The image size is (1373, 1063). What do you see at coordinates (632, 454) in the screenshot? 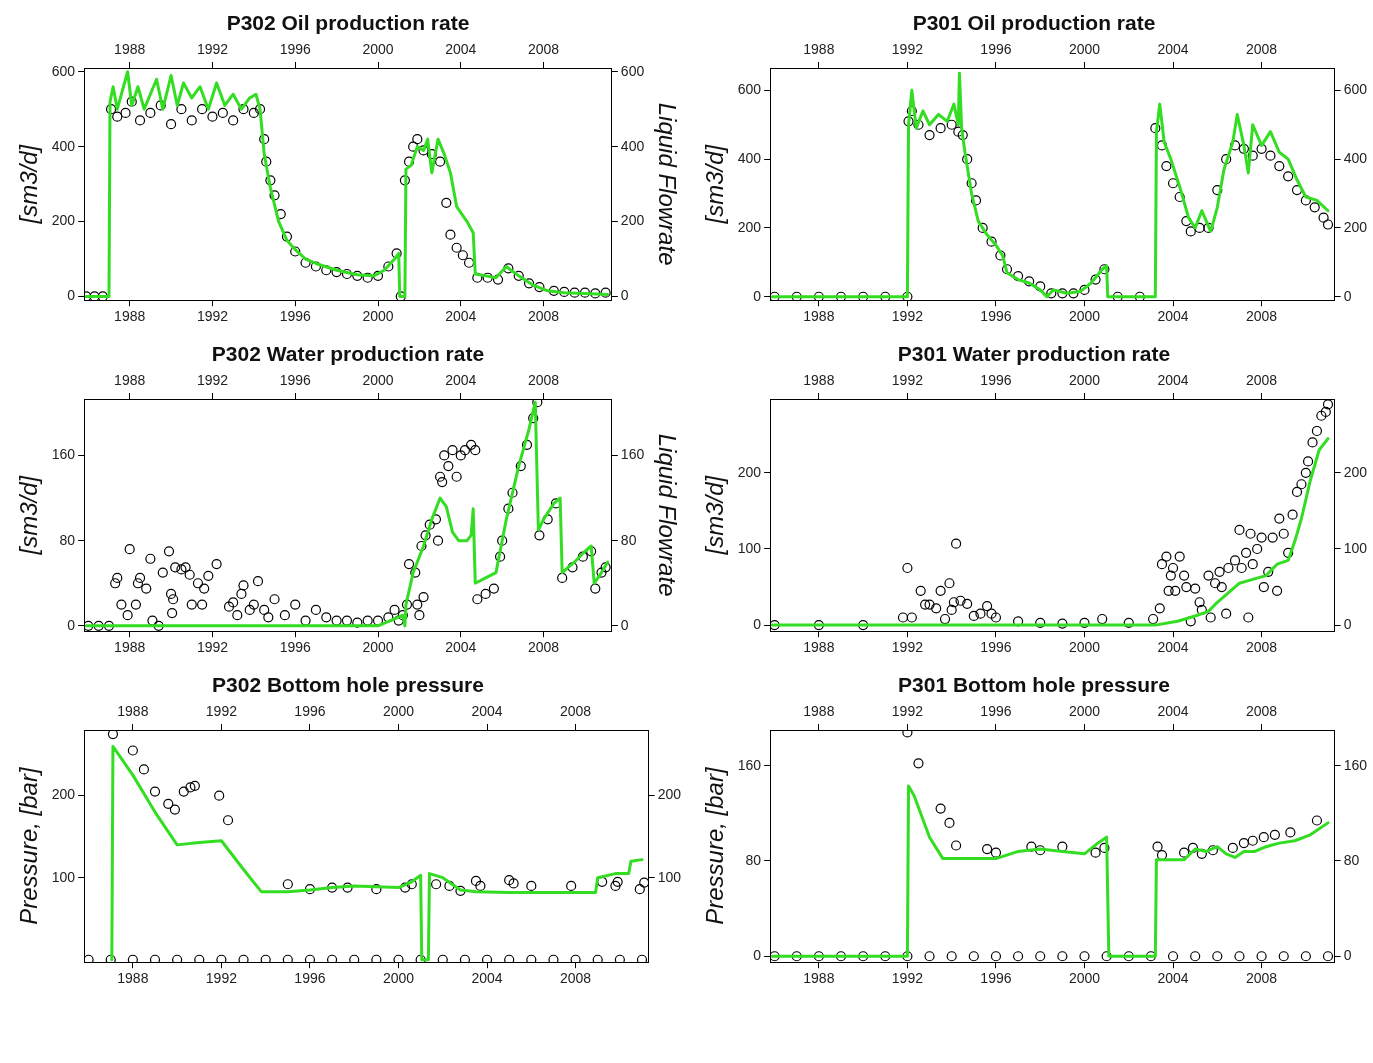
I see `y2-tick-label: 160` at bounding box center [632, 454].